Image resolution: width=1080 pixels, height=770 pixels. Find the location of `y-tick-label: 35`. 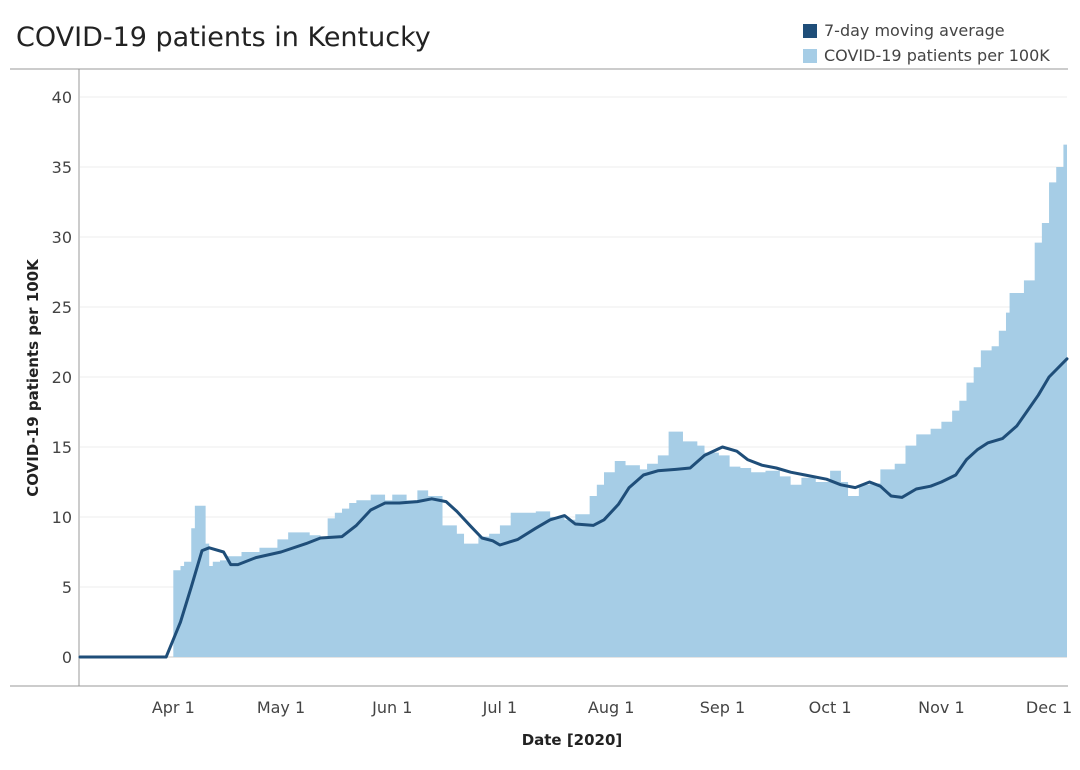

y-tick-label: 35 is located at coordinates (62, 167).